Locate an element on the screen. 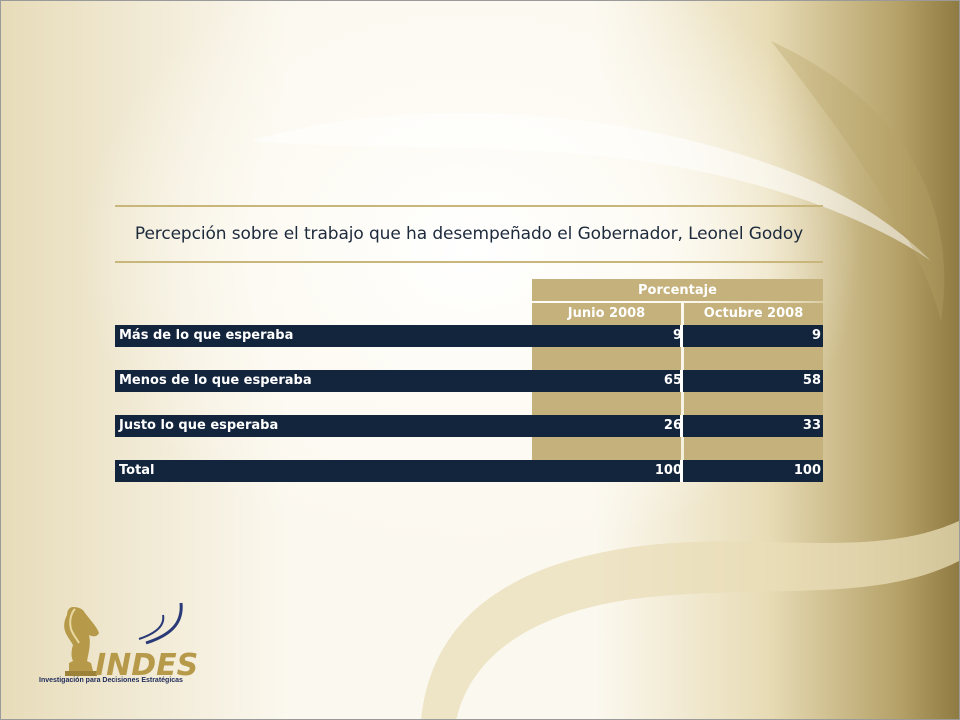  row-value-junio: 9 is located at coordinates (677, 335).